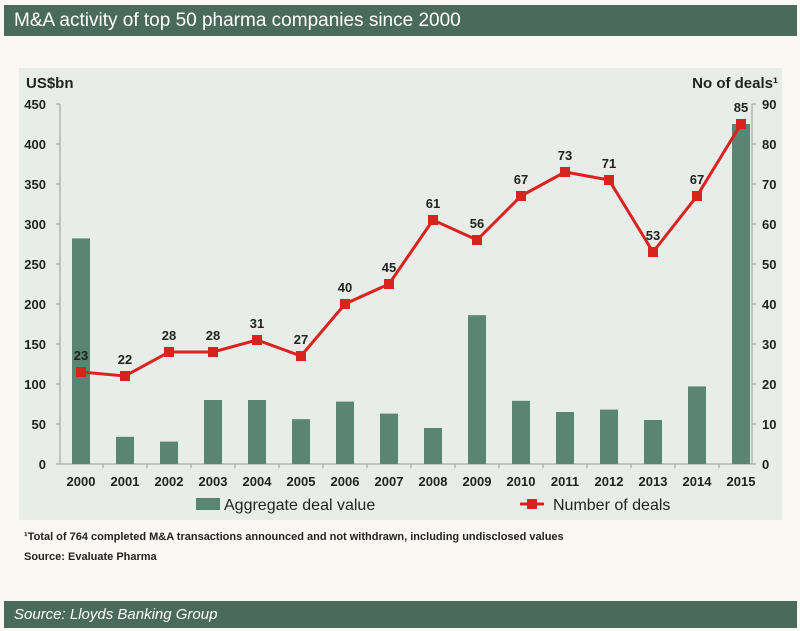 This screenshot has height=631, width=800. What do you see at coordinates (345, 432) in the screenshot?
I see `bar-2006` at bounding box center [345, 432].